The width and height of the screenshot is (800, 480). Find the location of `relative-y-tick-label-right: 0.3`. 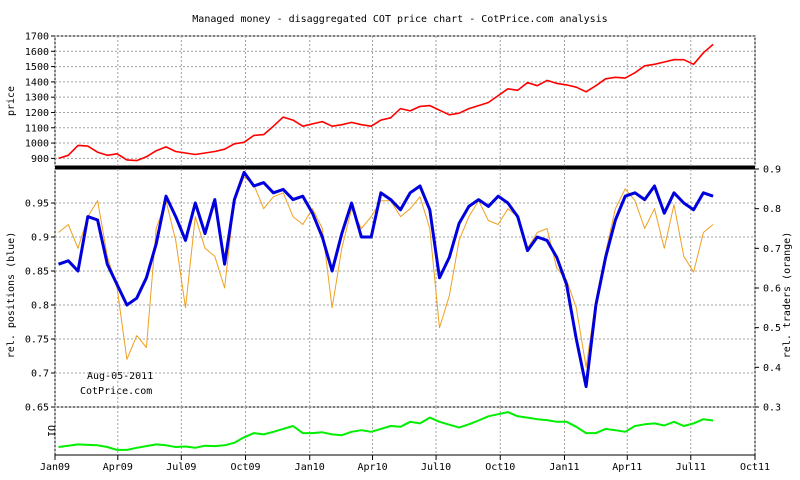

relative-y-tick-label-right: 0.3 is located at coordinates (772, 408).